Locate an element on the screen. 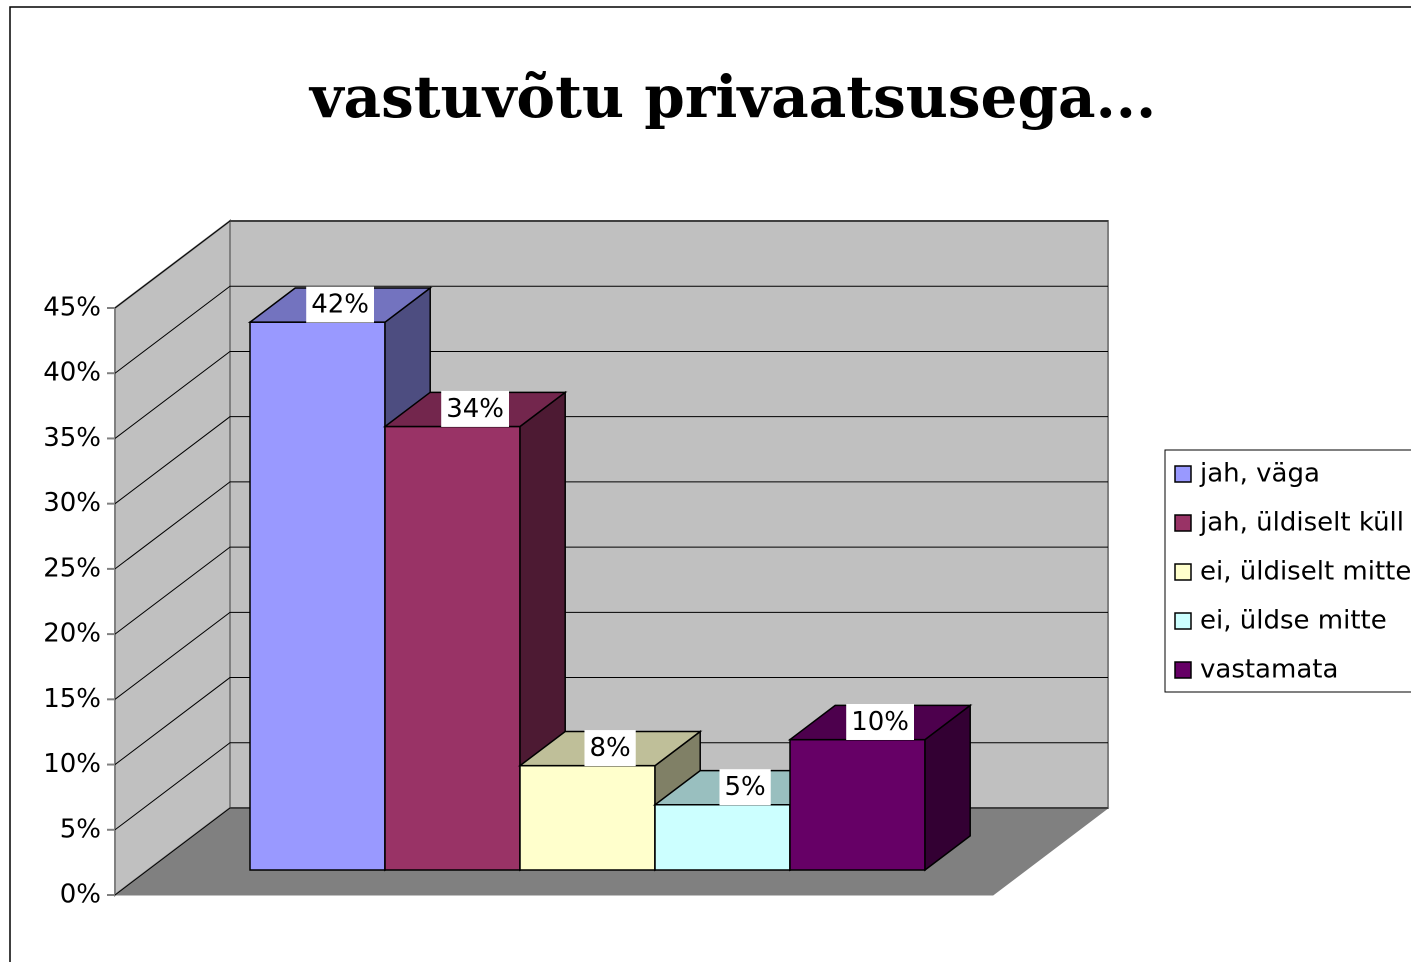  data-label: 10% is located at coordinates (880, 722).